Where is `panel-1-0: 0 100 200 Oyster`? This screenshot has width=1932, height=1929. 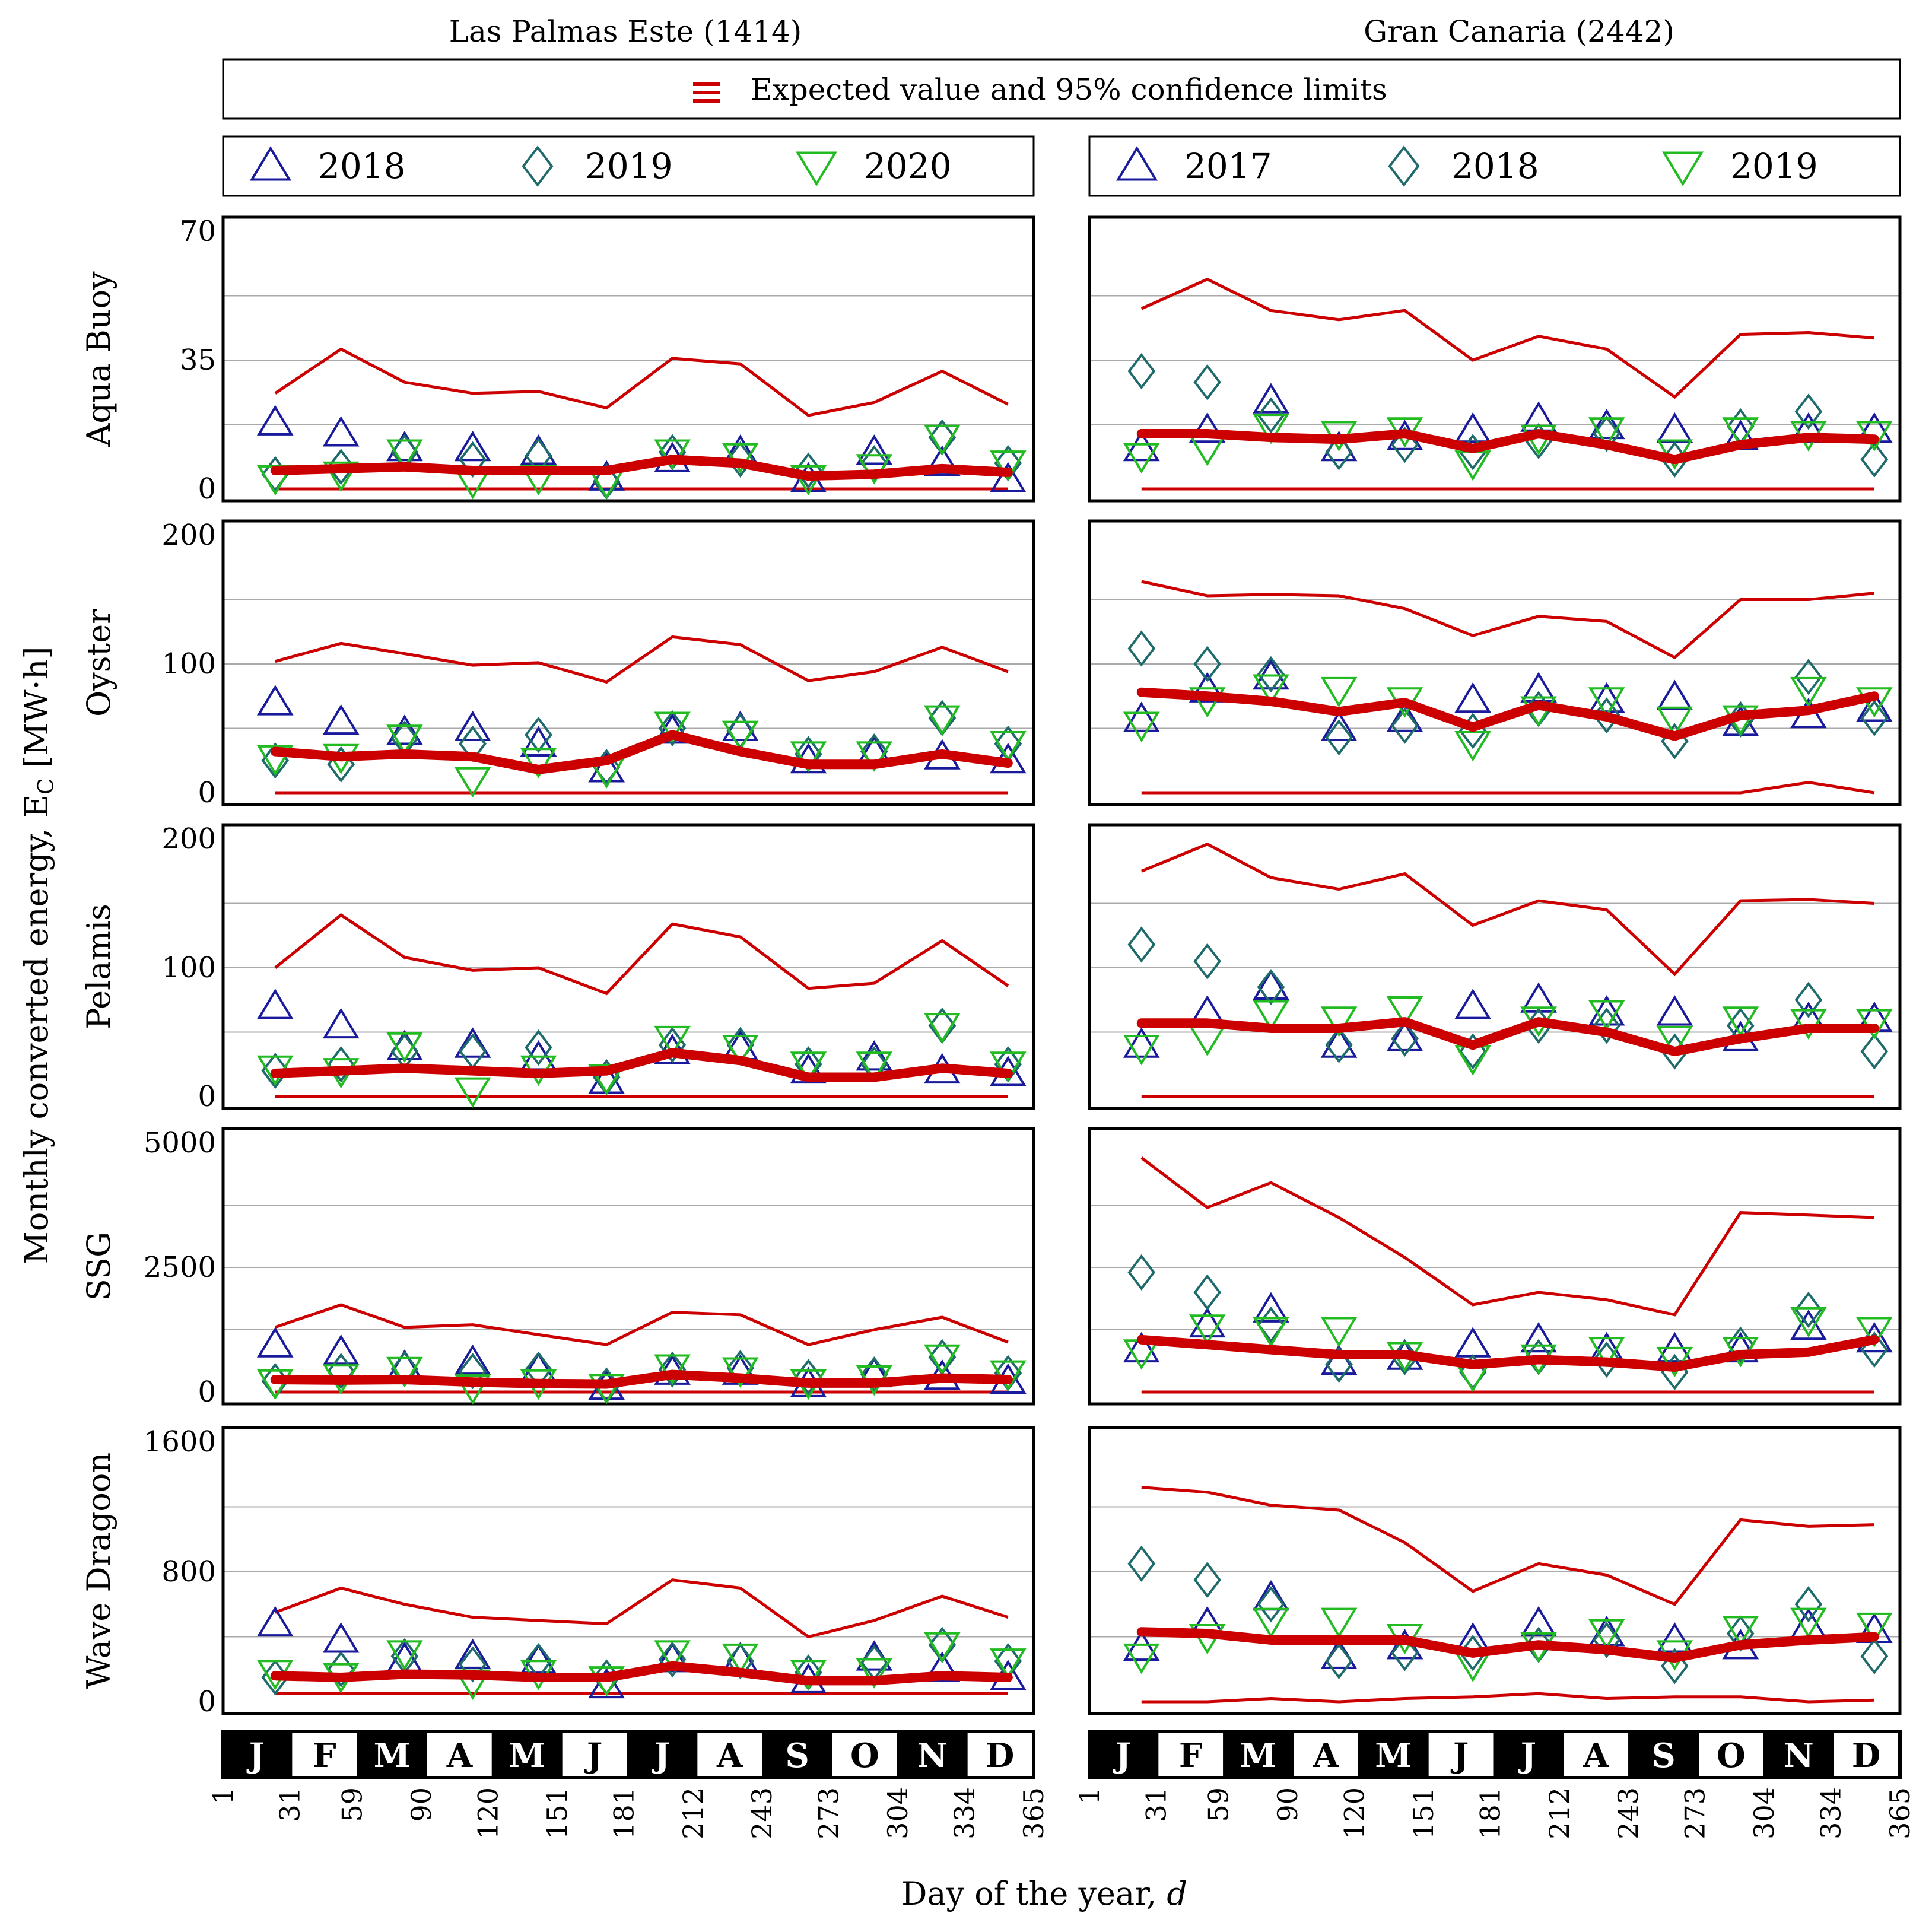 panel-1-0: 0 100 200 Oyster is located at coordinates (557, 664).